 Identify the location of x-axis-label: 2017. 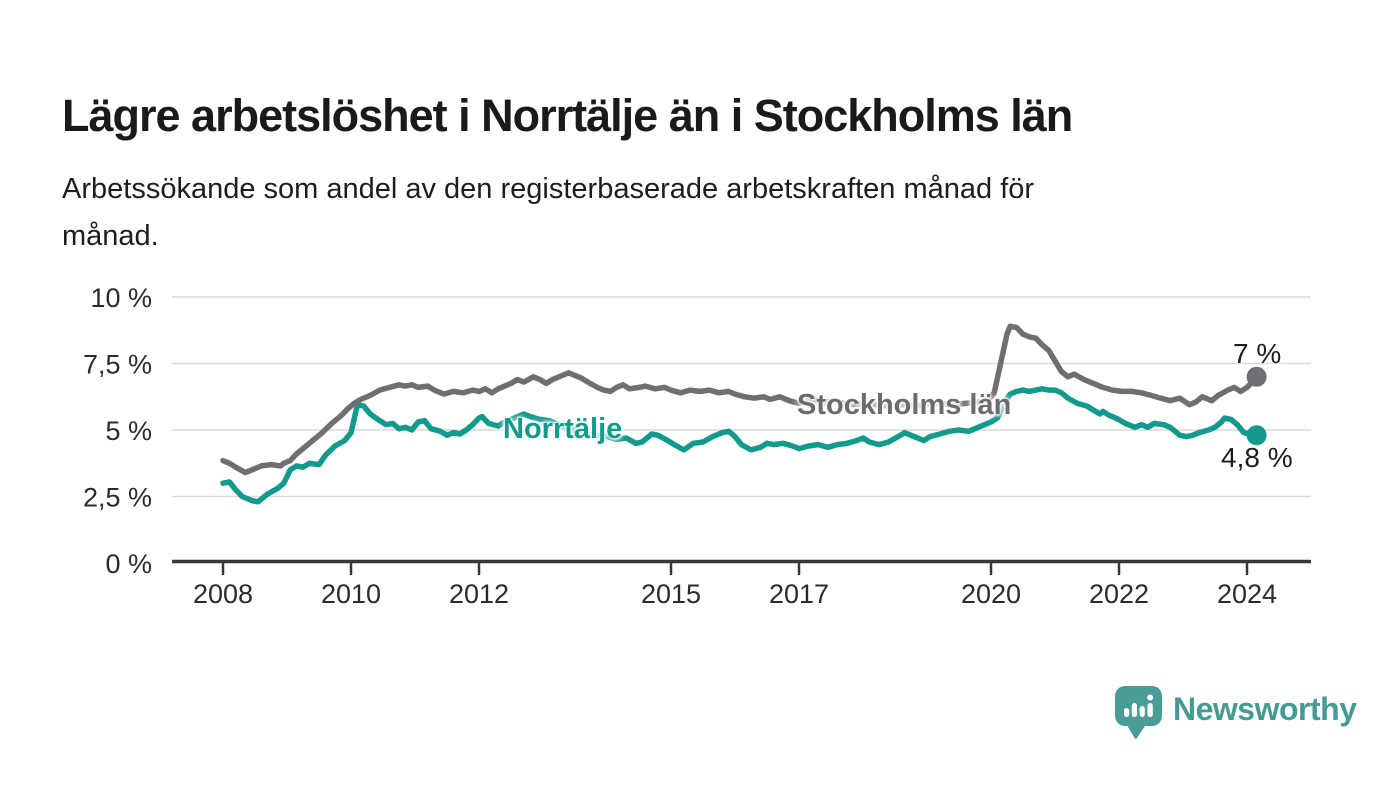
(799, 594).